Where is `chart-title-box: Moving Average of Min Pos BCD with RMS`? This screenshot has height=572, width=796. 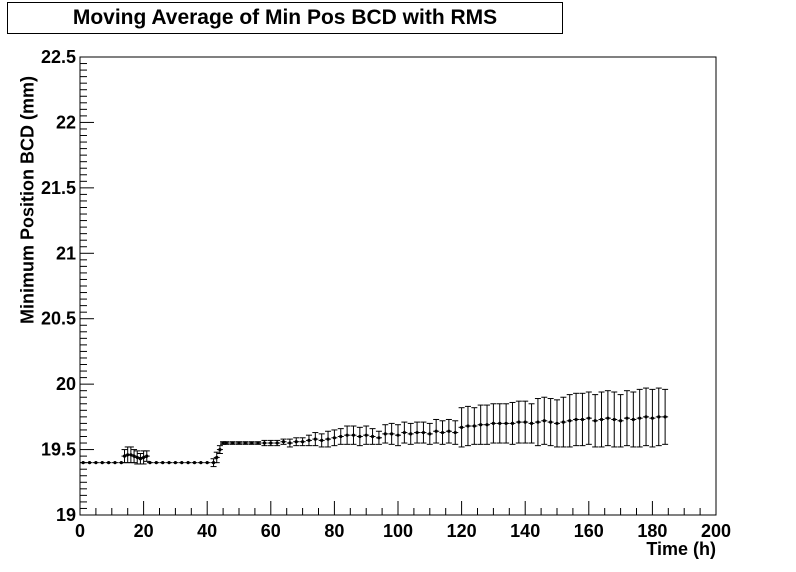 chart-title-box: Moving Average of Min Pos BCD with RMS is located at coordinates (285, 18).